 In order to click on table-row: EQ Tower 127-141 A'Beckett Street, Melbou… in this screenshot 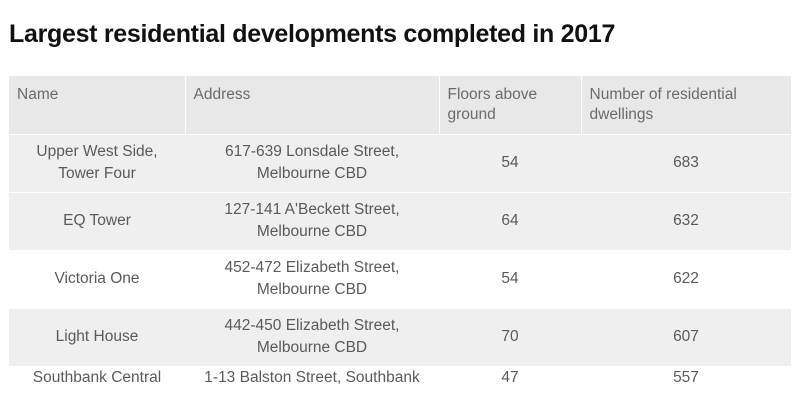, I will do `click(400, 221)`.